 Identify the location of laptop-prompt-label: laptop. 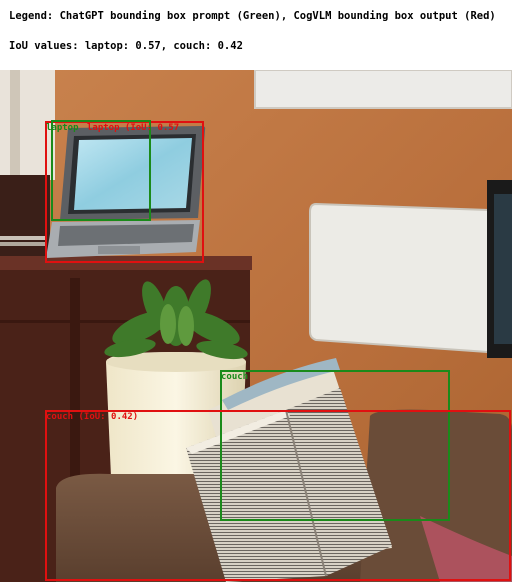
(62, 128).